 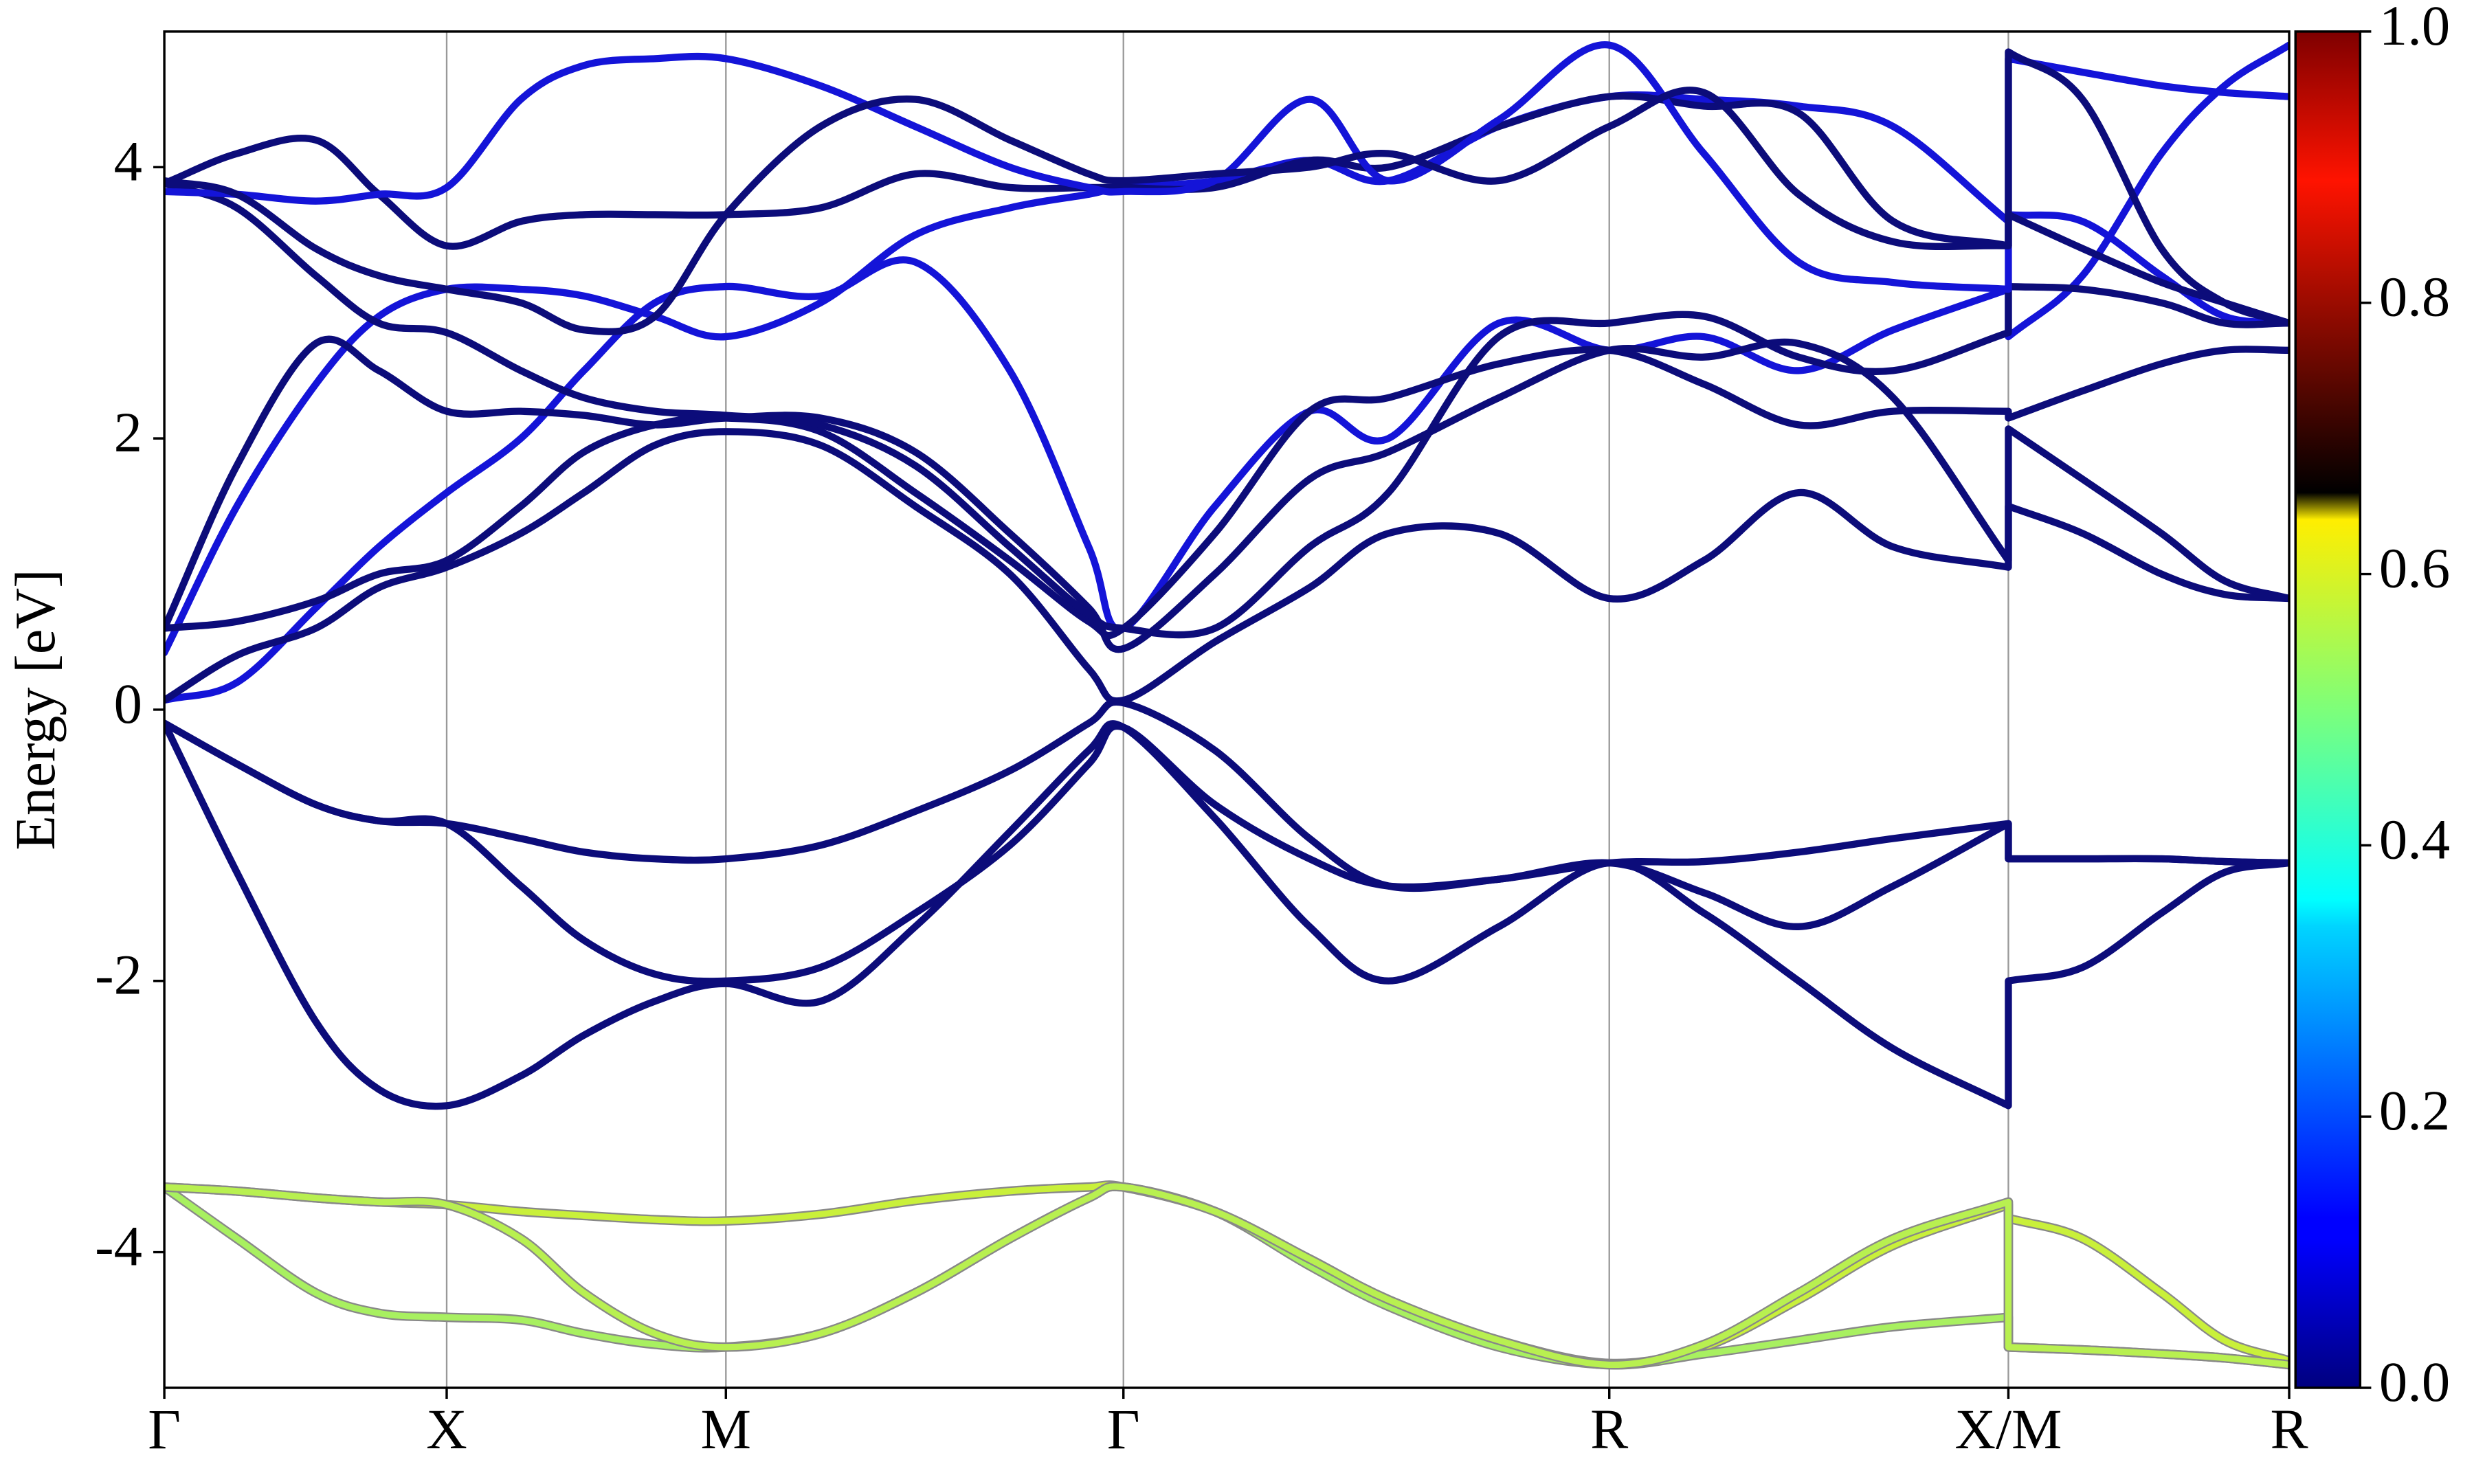 What do you see at coordinates (128, 160) in the screenshot?
I see `y-tick-label: 4` at bounding box center [128, 160].